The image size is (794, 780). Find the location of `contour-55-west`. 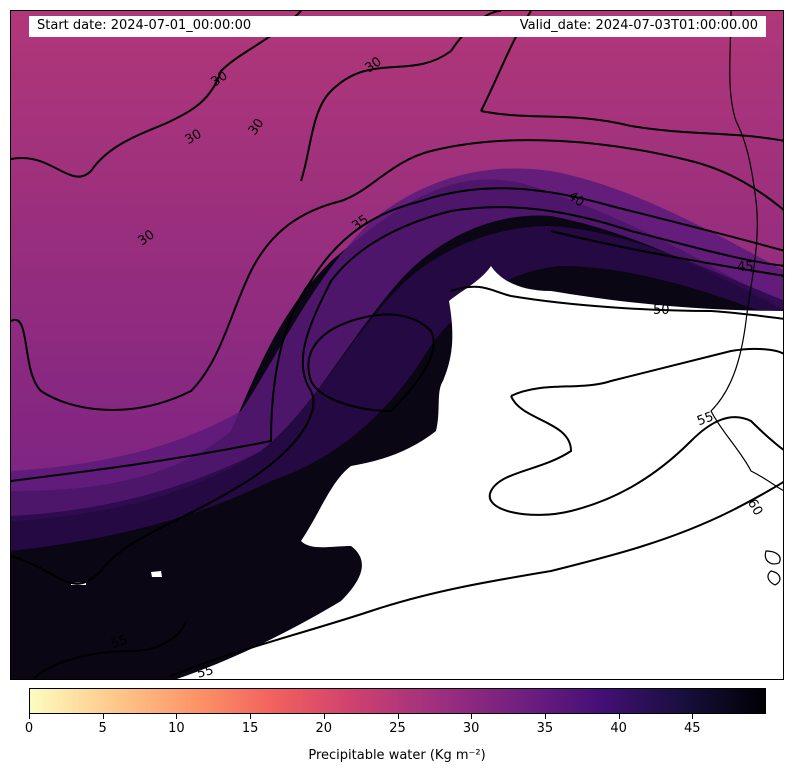

contour-55-west is located at coordinates (109, 649).